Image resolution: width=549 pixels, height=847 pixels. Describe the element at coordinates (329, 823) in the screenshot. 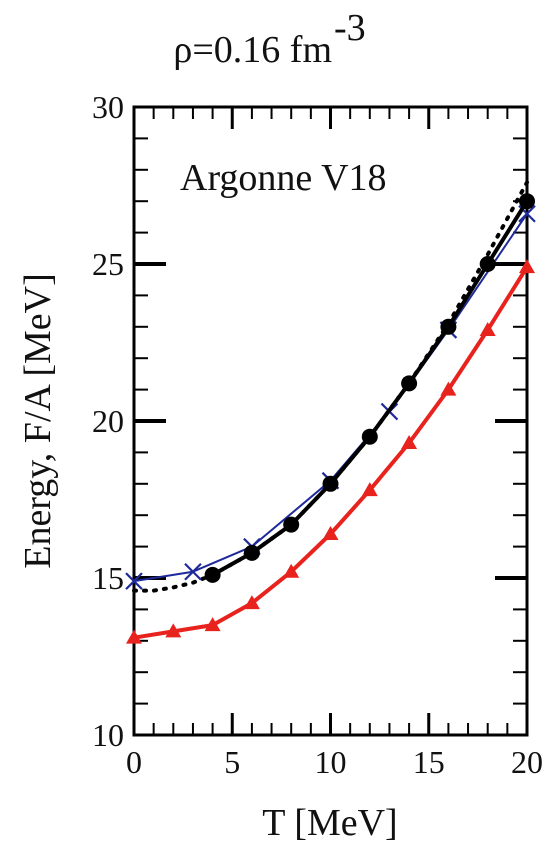

I see `x-axis-label: T [MeV]` at that location.